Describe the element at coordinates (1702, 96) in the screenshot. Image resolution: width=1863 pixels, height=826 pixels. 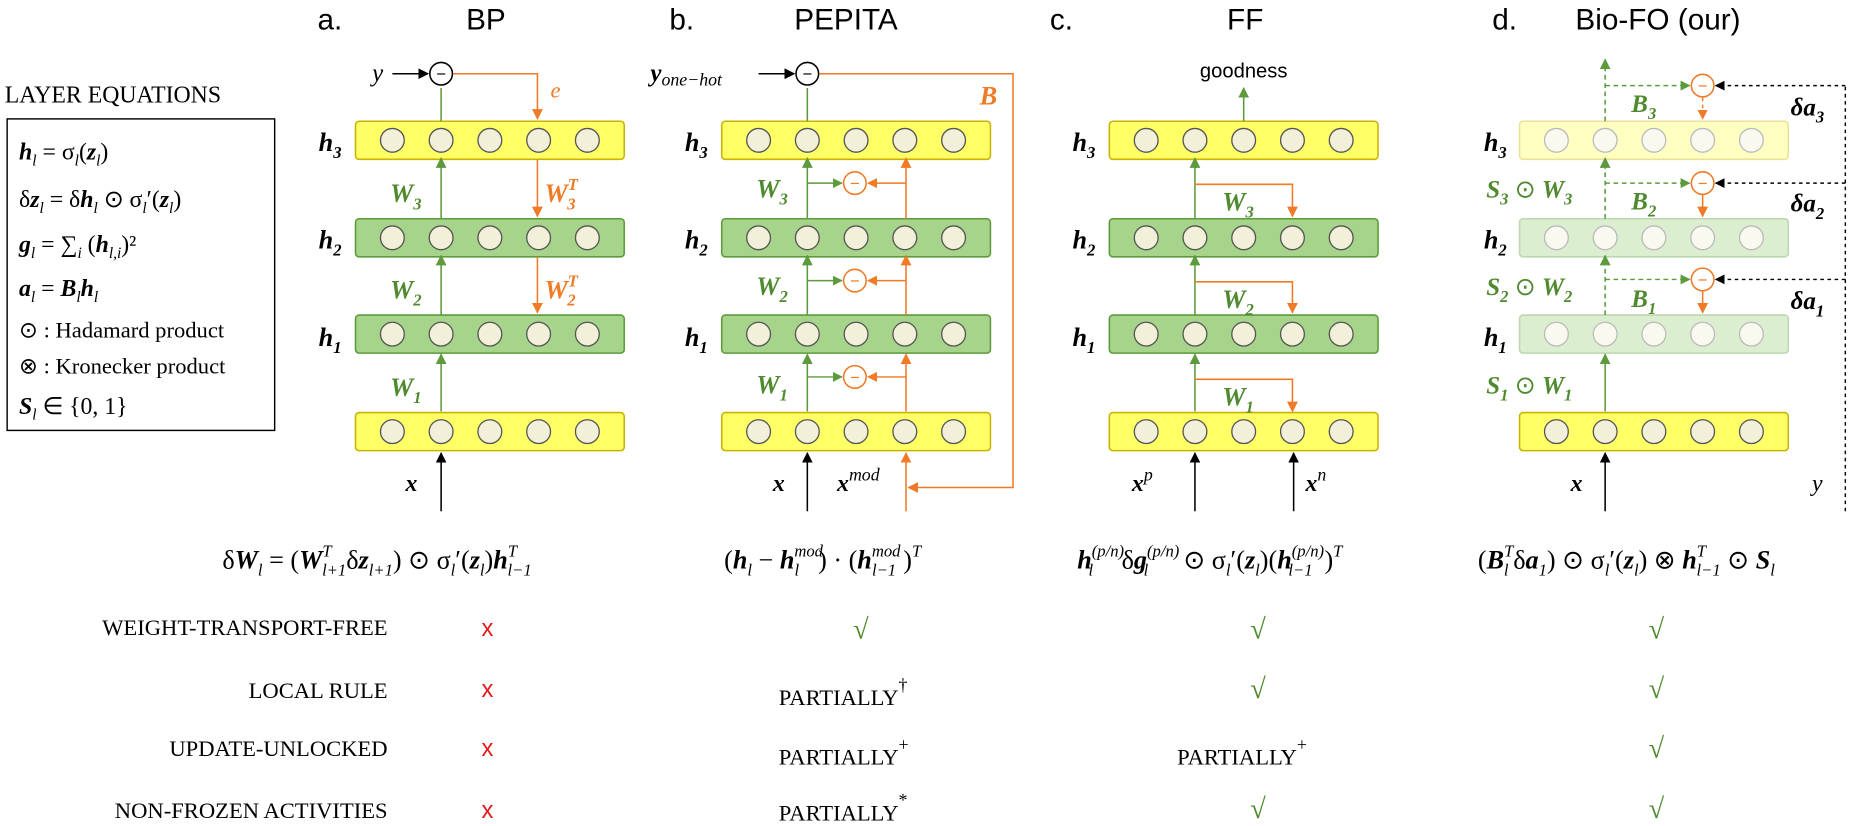
I see `feedback-node-3: −` at that location.